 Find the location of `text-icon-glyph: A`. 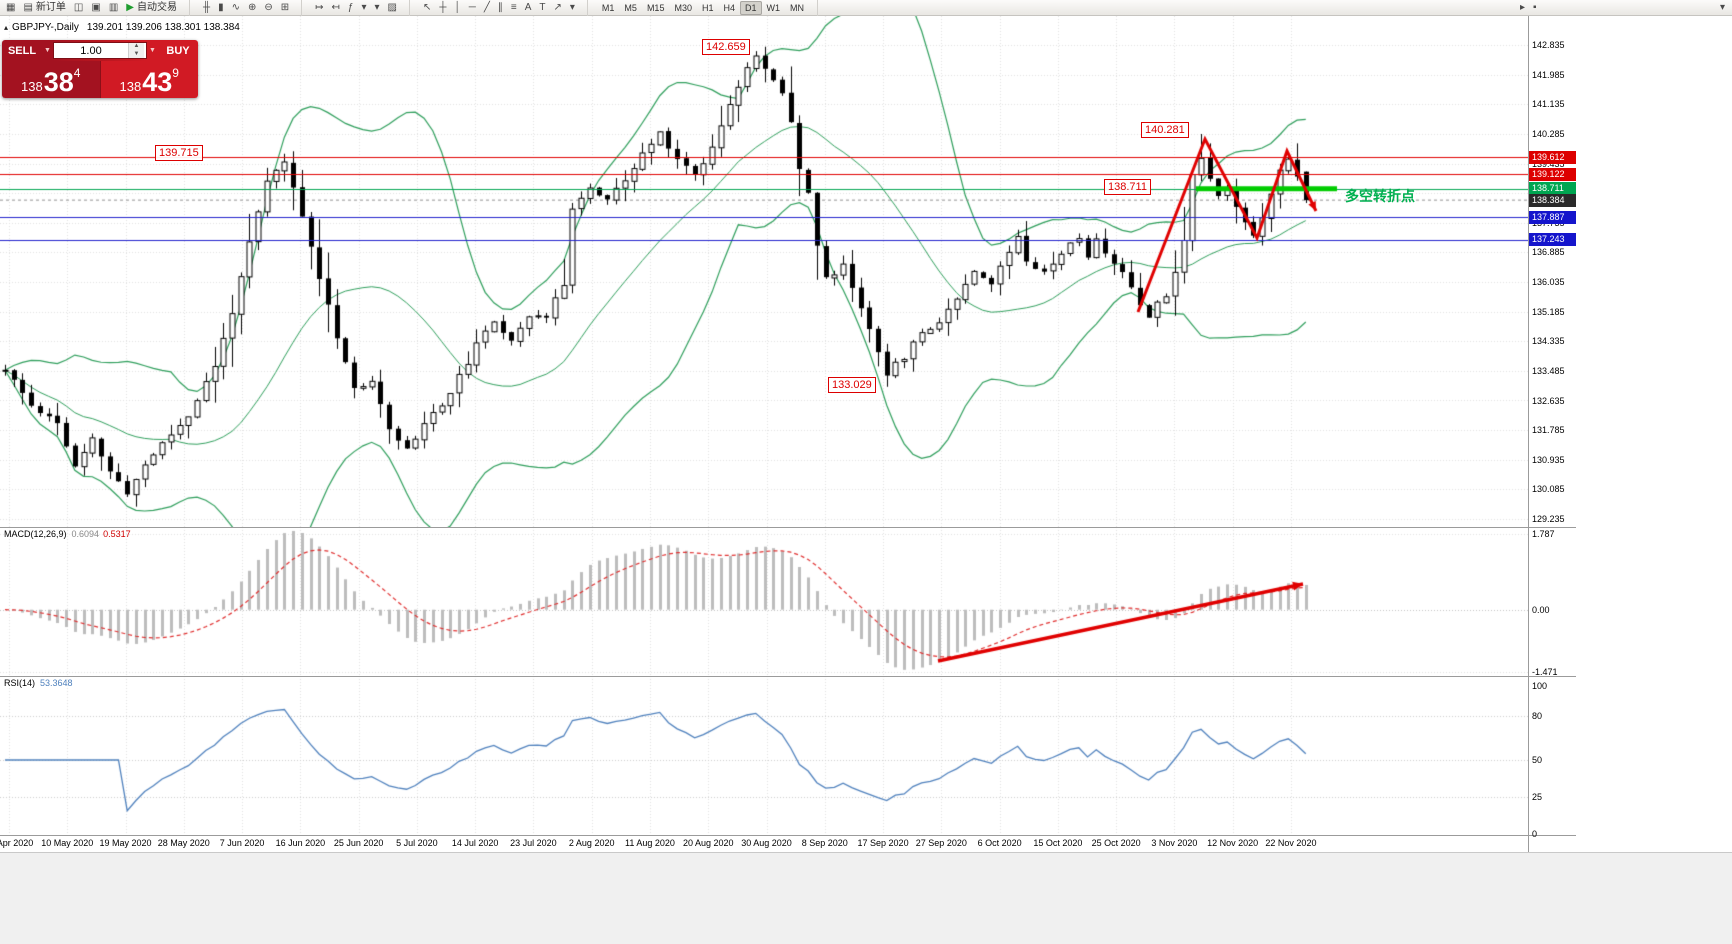

text-icon-glyph: A is located at coordinates (528, 7).